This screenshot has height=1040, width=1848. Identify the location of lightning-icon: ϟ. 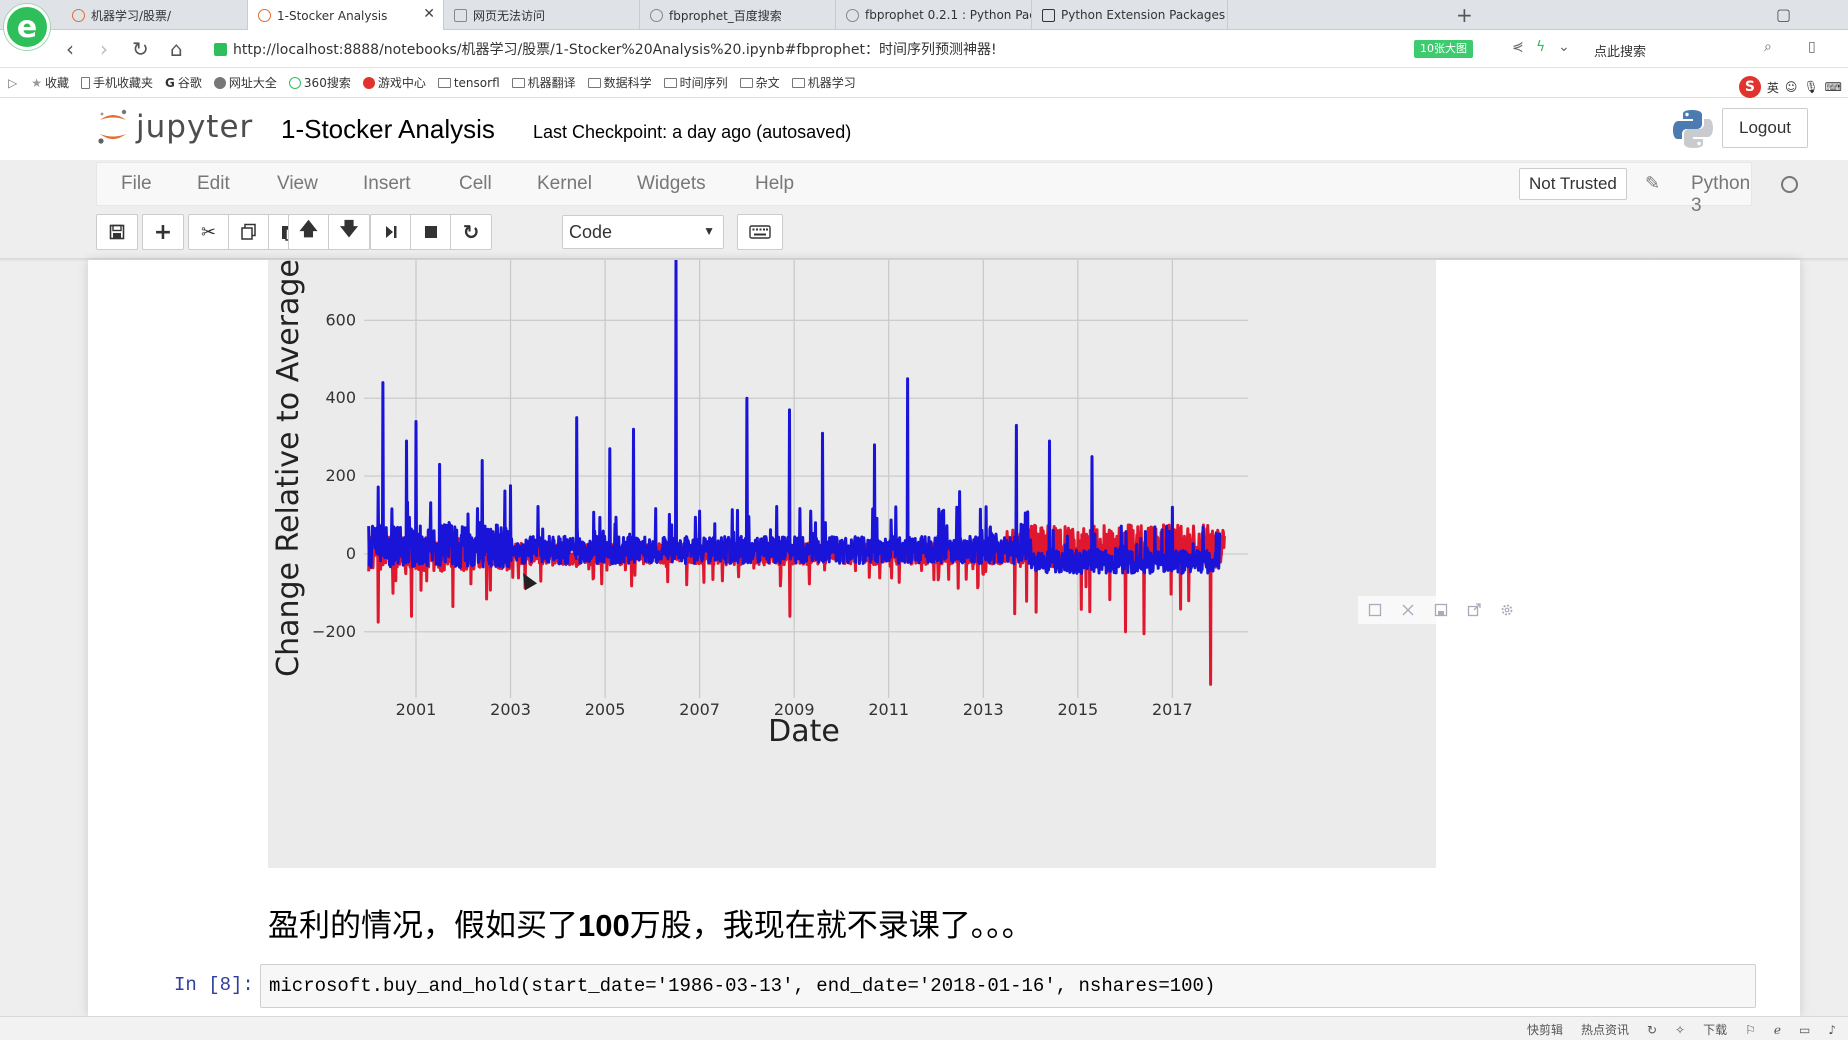
(1541, 47).